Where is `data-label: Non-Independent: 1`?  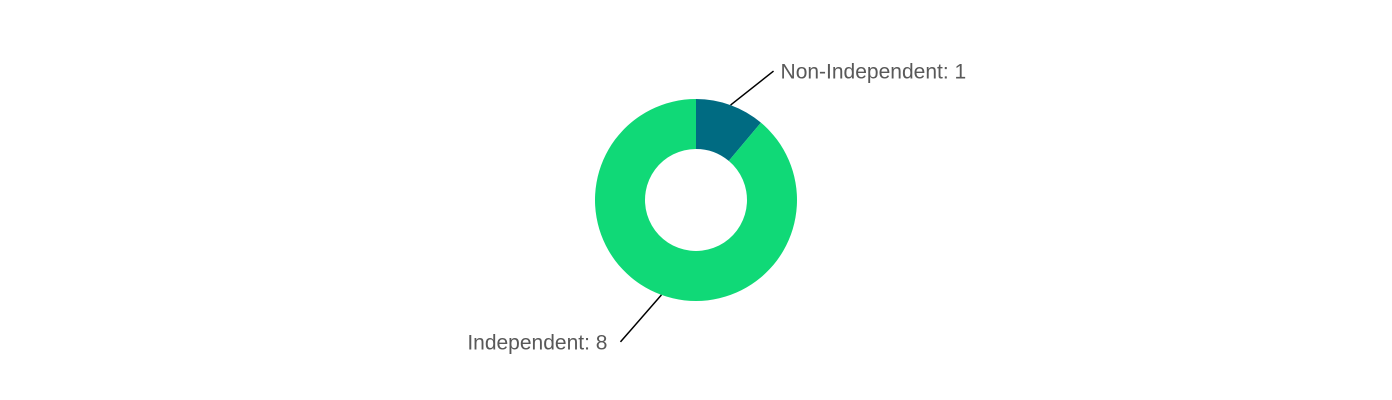 data-label: Non-Independent: 1 is located at coordinates (874, 72).